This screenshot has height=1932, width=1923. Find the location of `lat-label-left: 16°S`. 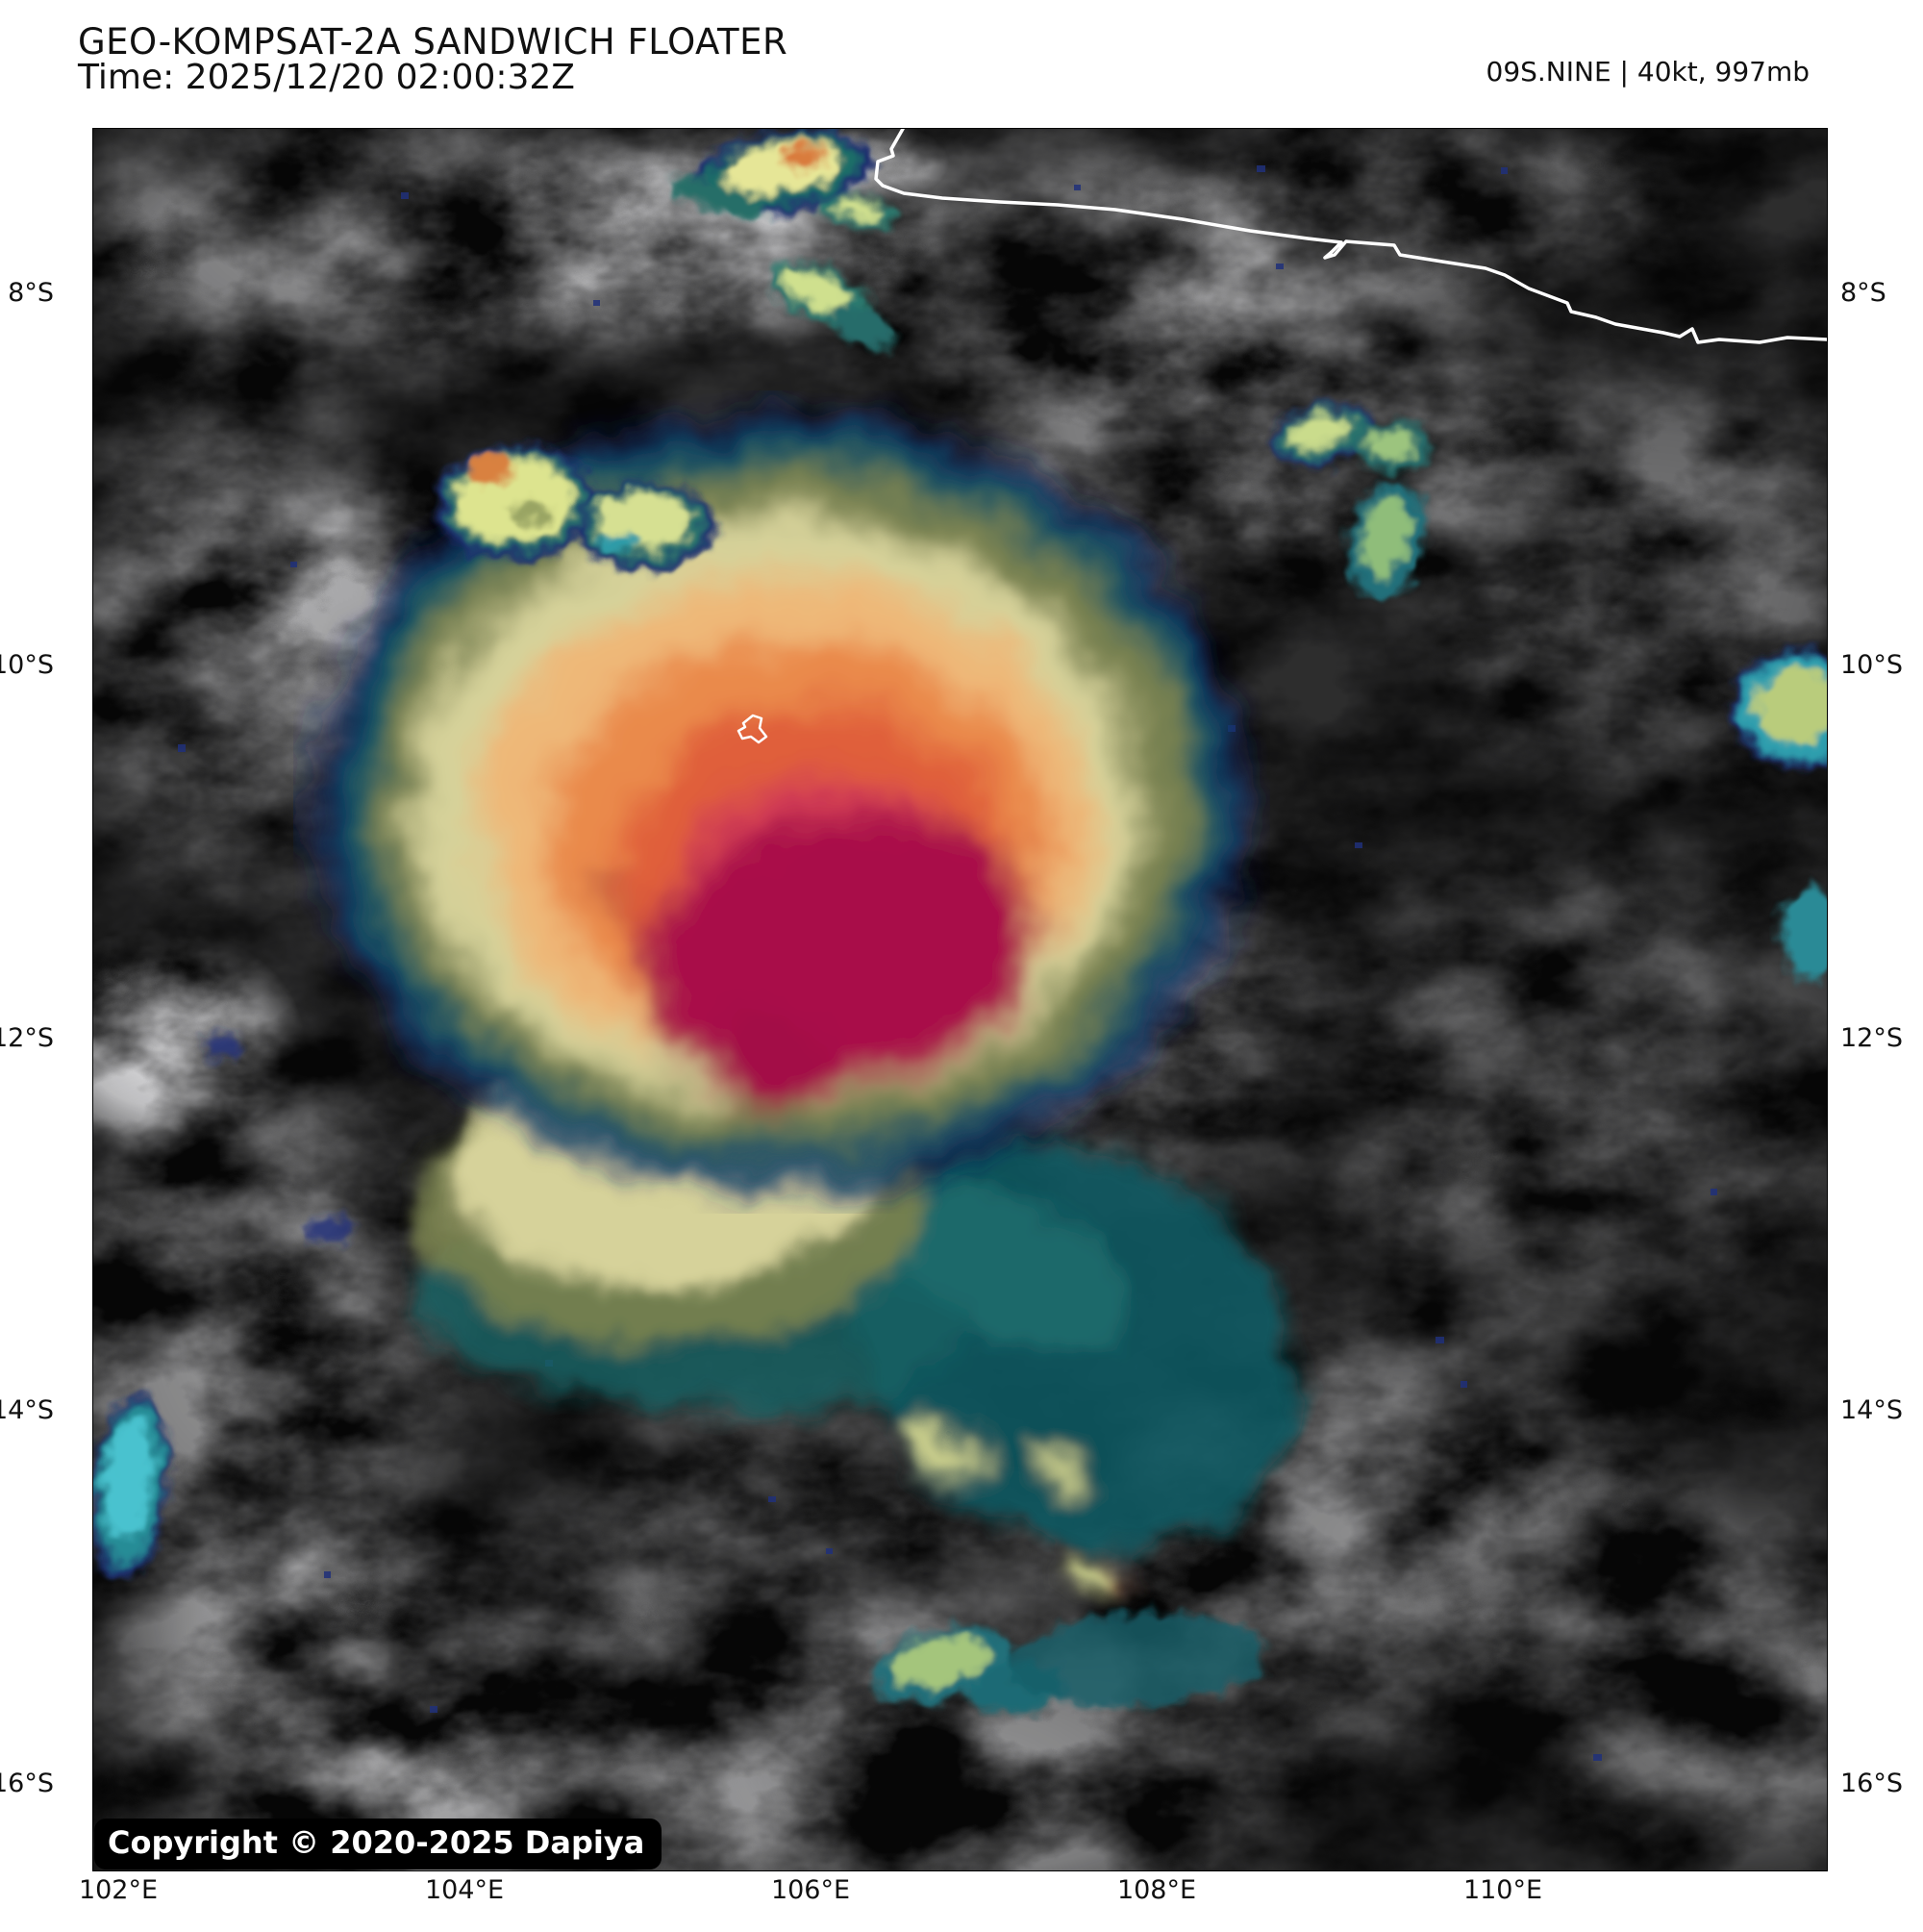

lat-label-left: 16°S is located at coordinates (27, 1783).